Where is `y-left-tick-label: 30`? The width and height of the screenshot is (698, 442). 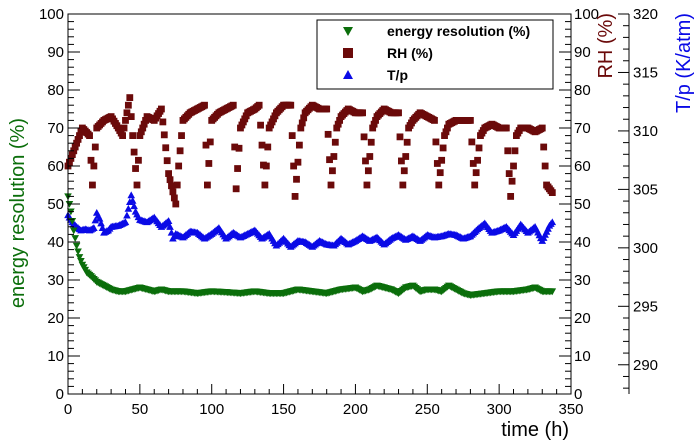
y-left-tick-label: 30 is located at coordinates (55, 280).